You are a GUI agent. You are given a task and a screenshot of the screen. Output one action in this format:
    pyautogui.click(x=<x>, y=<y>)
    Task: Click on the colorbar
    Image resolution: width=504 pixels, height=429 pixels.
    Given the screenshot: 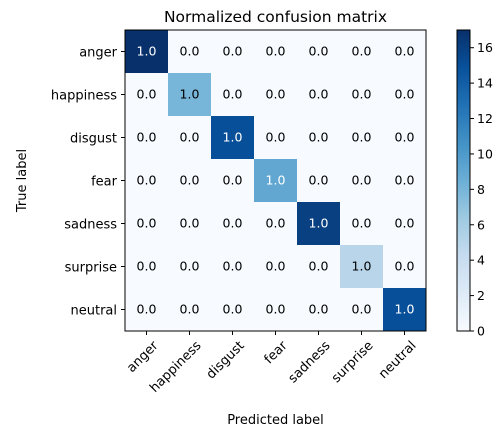 What is the action you would take?
    pyautogui.click(x=463, y=180)
    